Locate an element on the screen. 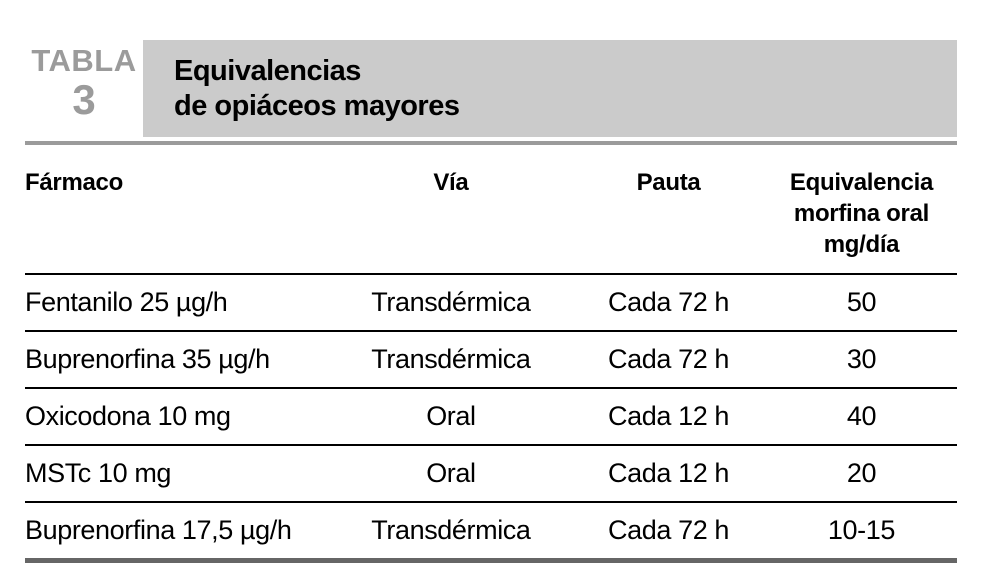 The width and height of the screenshot is (981, 573). column-header-via: Vía is located at coordinates (451, 221).